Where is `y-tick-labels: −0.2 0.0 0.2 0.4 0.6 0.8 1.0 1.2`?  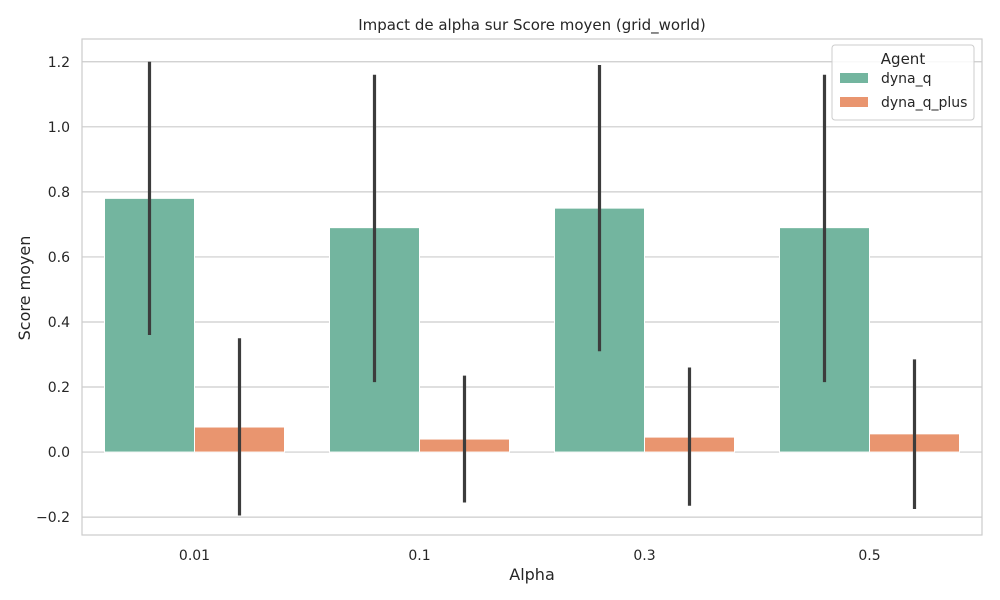 y-tick-labels: −0.2 0.0 0.2 0.4 0.6 0.8 1.0 1.2 is located at coordinates (53, 290).